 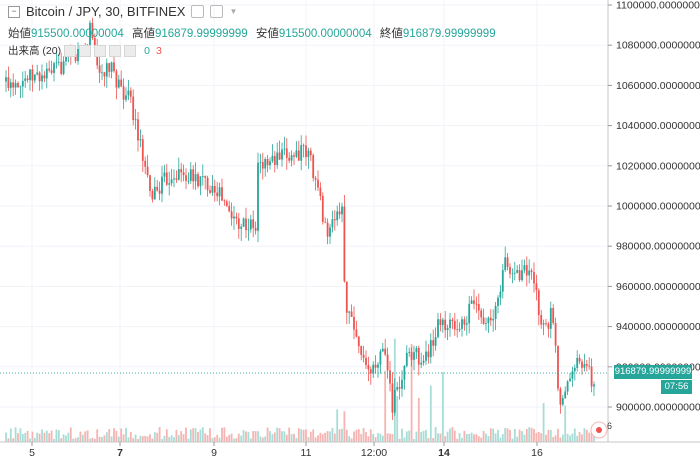 What do you see at coordinates (130, 50) in the screenshot?
I see `more-icon` at bounding box center [130, 50].